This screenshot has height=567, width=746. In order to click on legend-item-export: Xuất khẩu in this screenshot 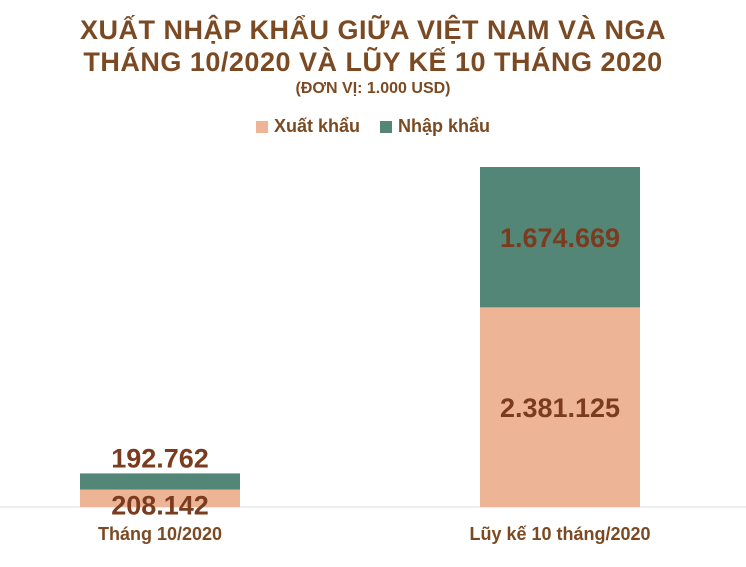, I will do `click(307, 126)`.